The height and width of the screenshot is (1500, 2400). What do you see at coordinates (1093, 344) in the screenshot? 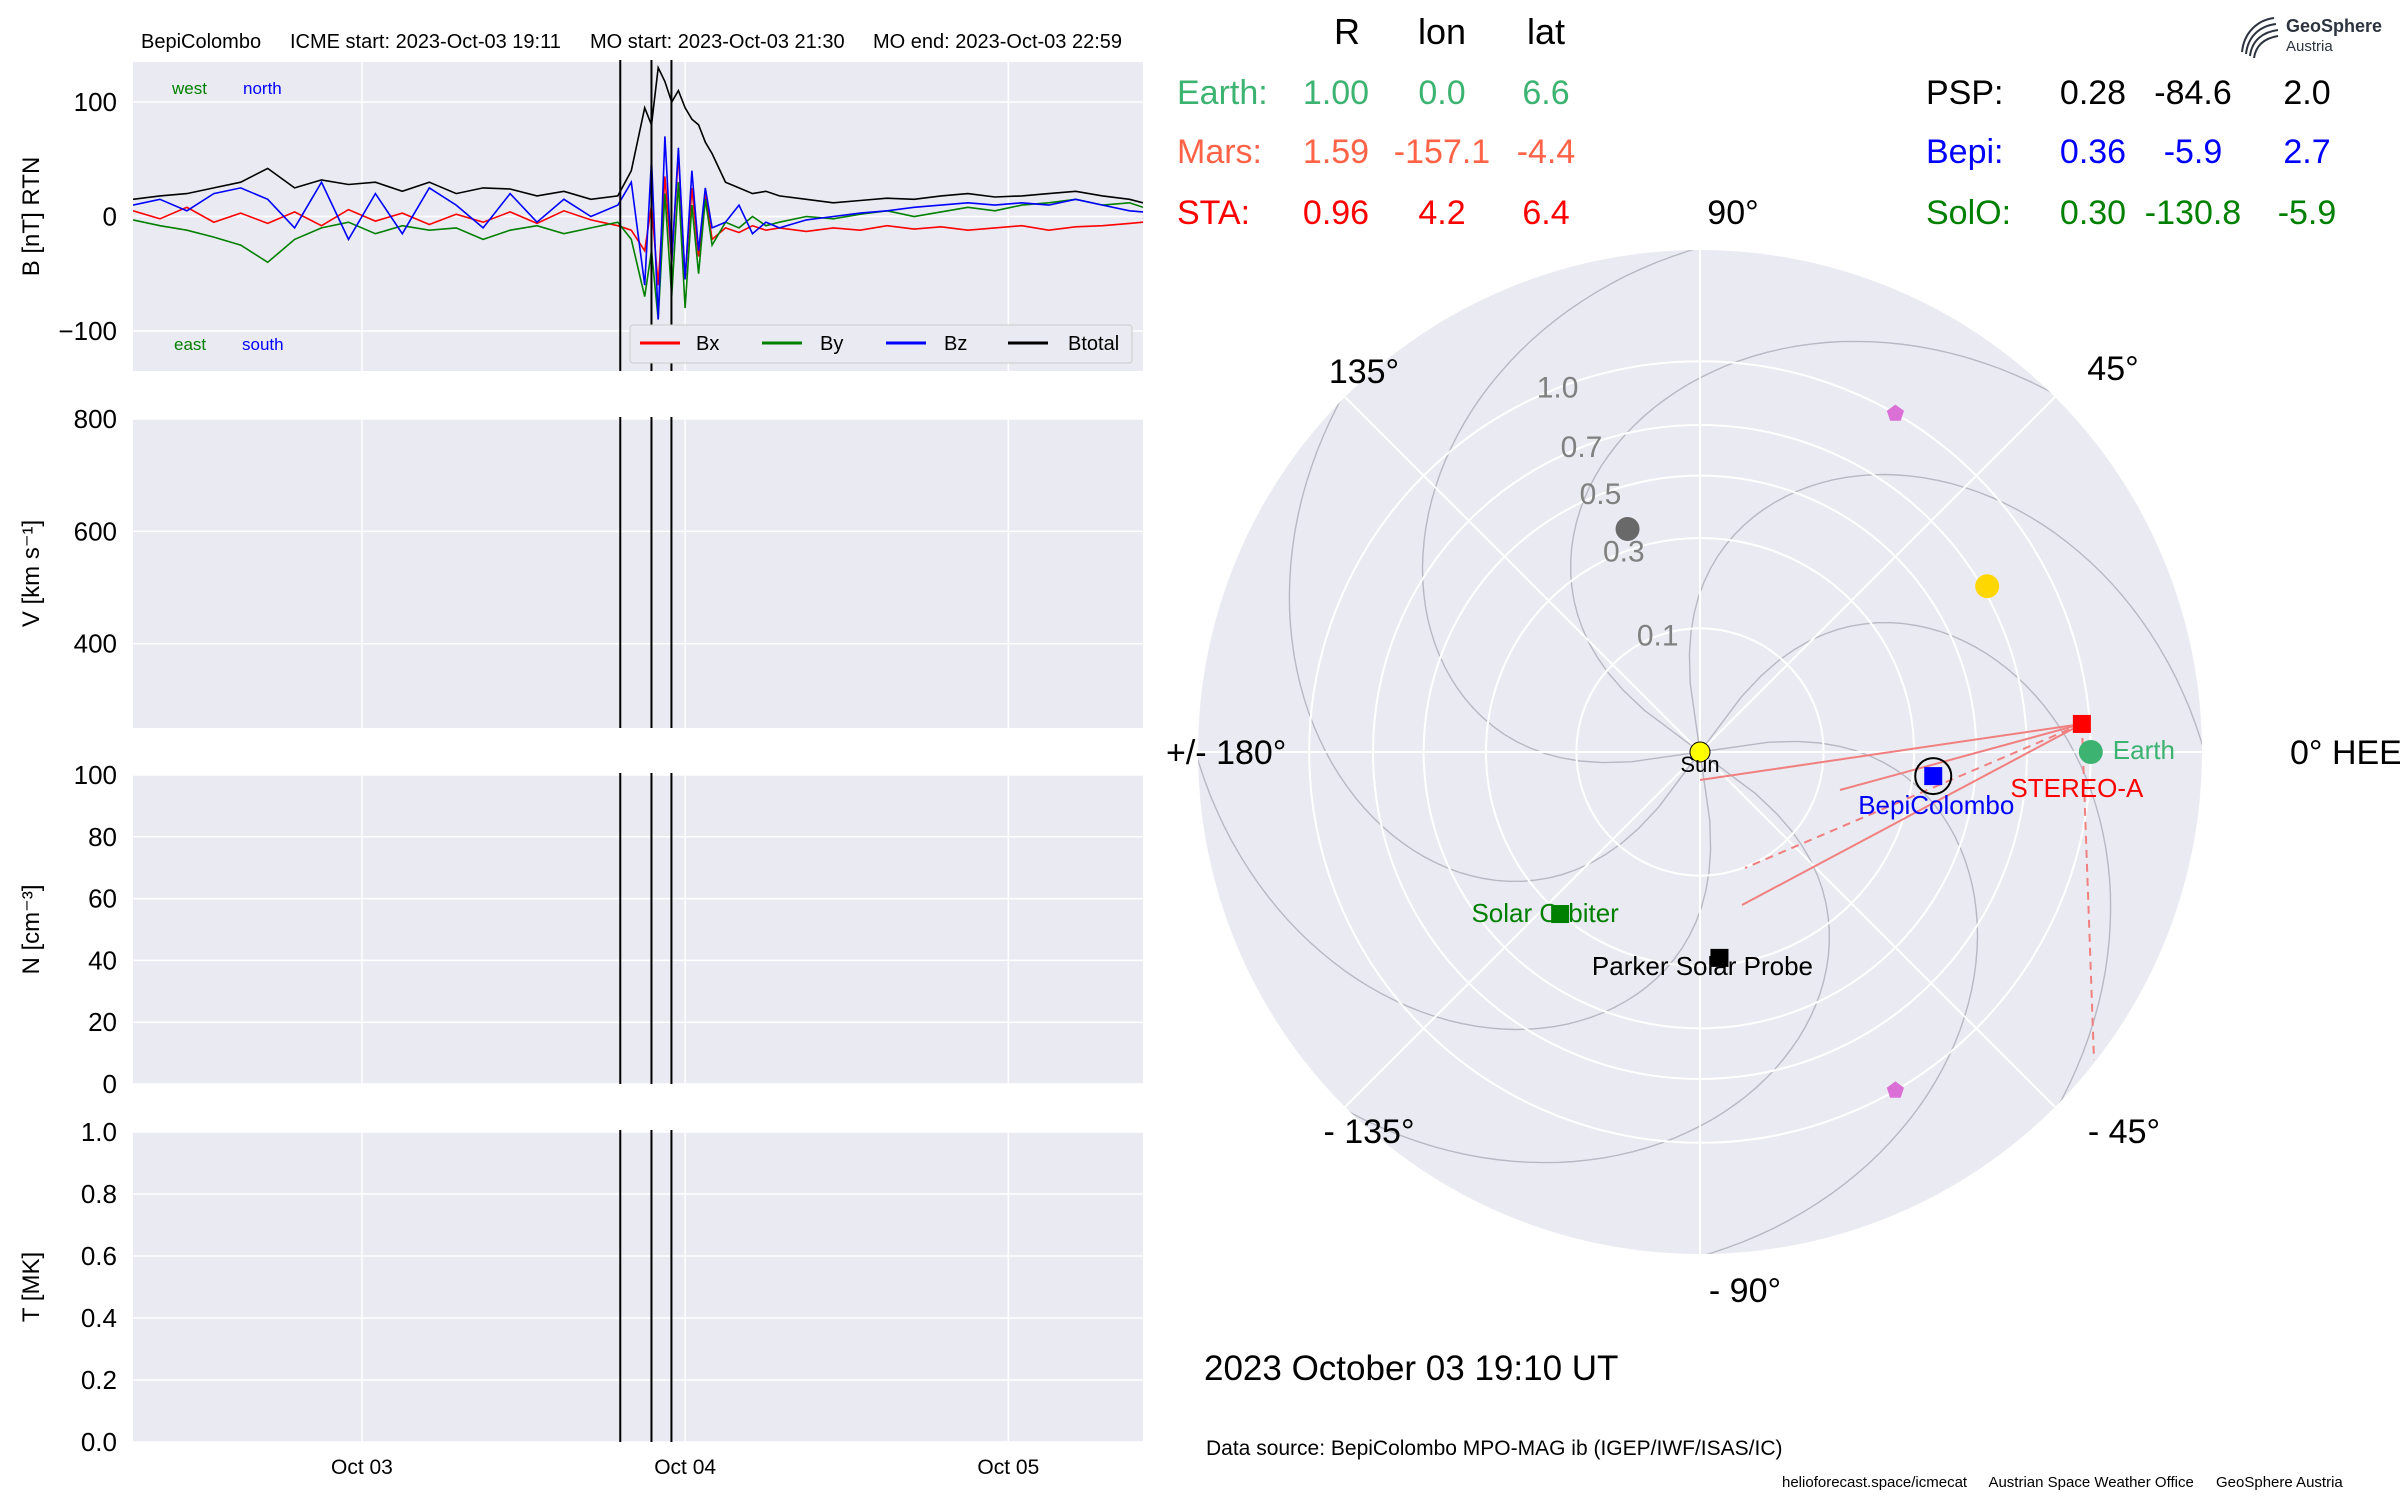
I see `legend-btotal-label: Btotal` at bounding box center [1093, 344].